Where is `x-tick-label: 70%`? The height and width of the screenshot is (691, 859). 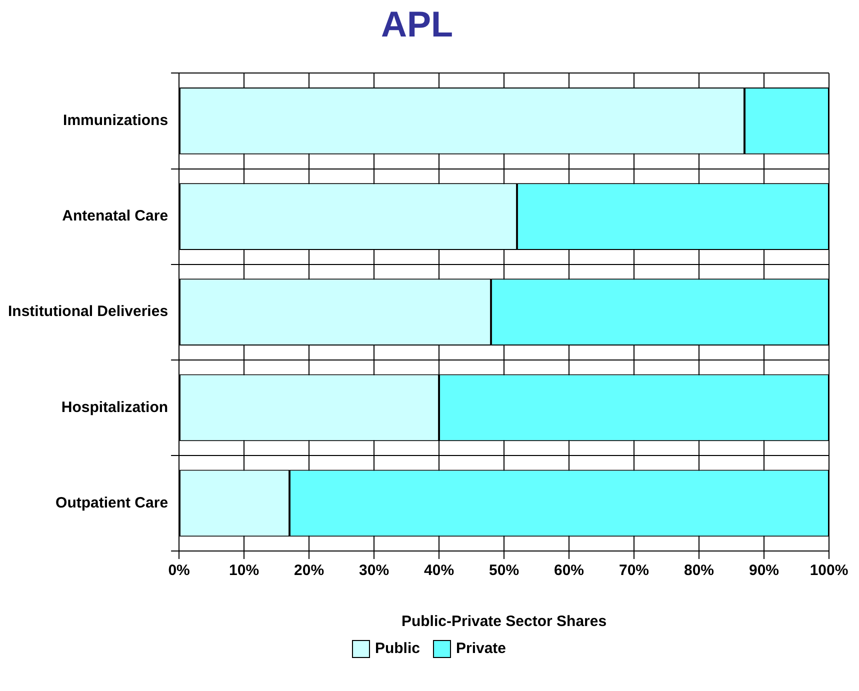 x-tick-label: 70% is located at coordinates (634, 571).